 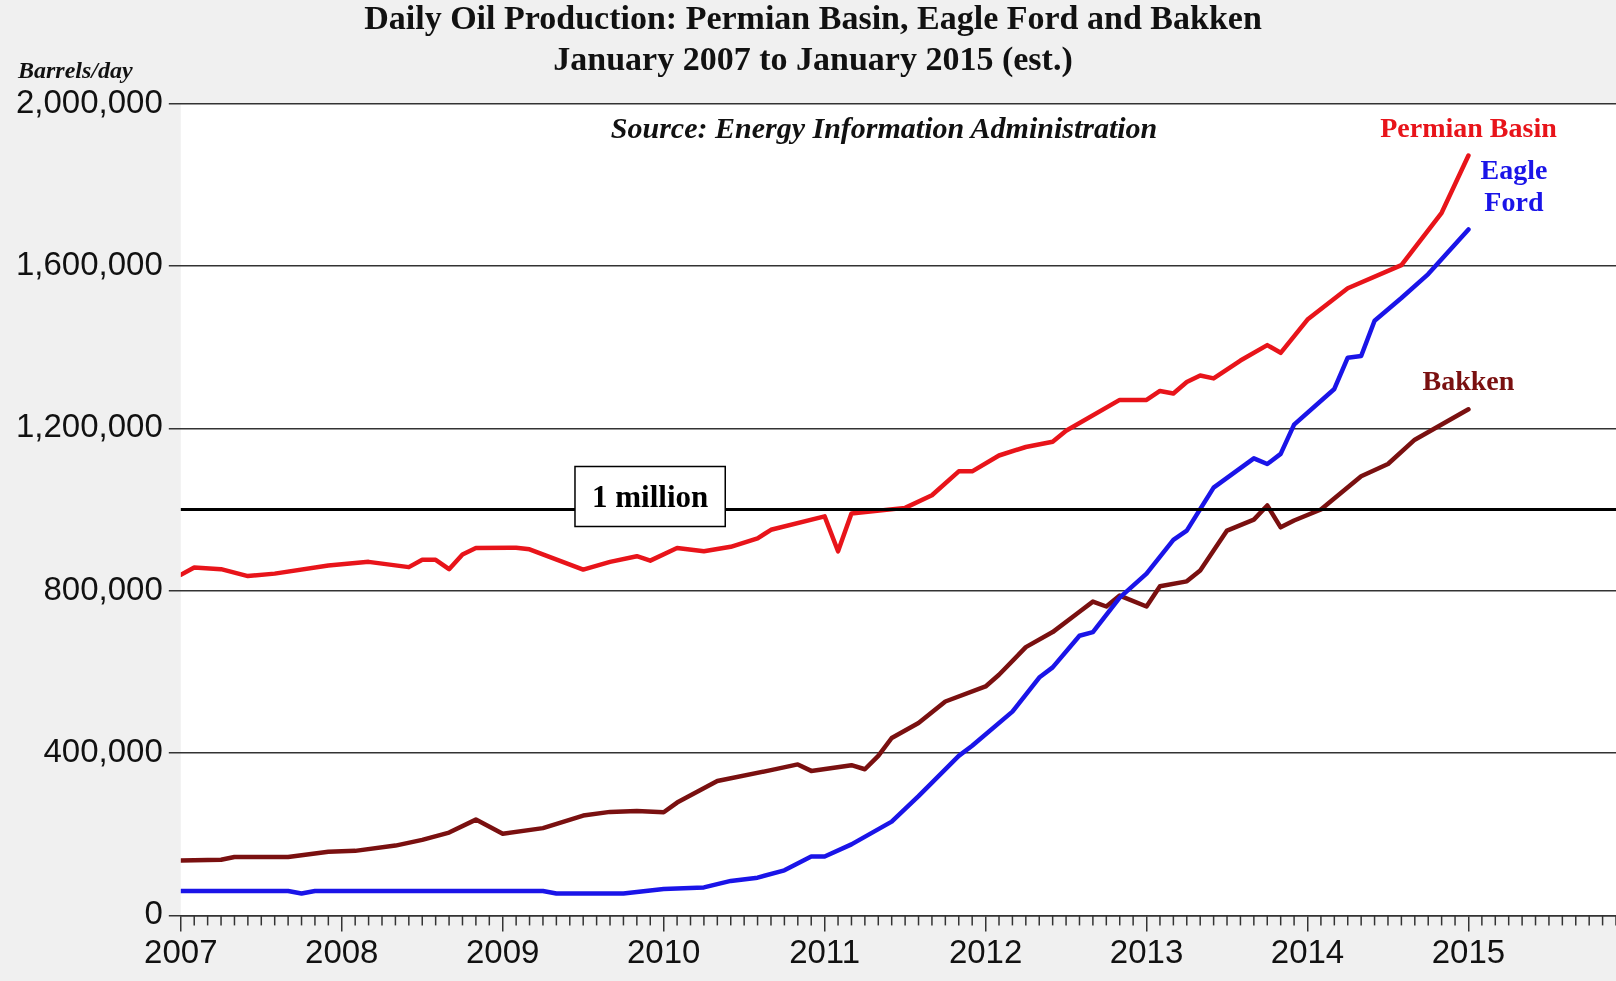 What do you see at coordinates (1468, 952) in the screenshot?
I see `x-tick-label: 2015` at bounding box center [1468, 952].